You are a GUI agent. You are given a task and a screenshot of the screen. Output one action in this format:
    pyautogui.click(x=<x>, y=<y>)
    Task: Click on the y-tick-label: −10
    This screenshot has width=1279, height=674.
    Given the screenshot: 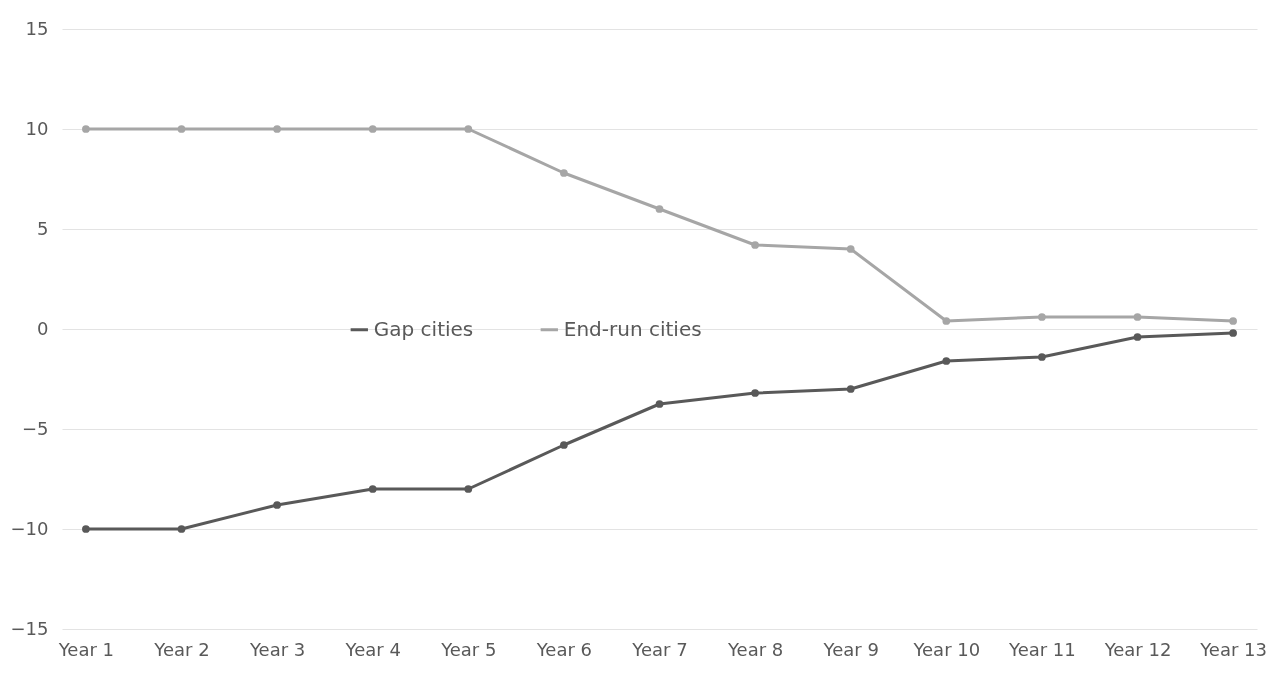 What is the action you would take?
    pyautogui.click(x=29, y=528)
    